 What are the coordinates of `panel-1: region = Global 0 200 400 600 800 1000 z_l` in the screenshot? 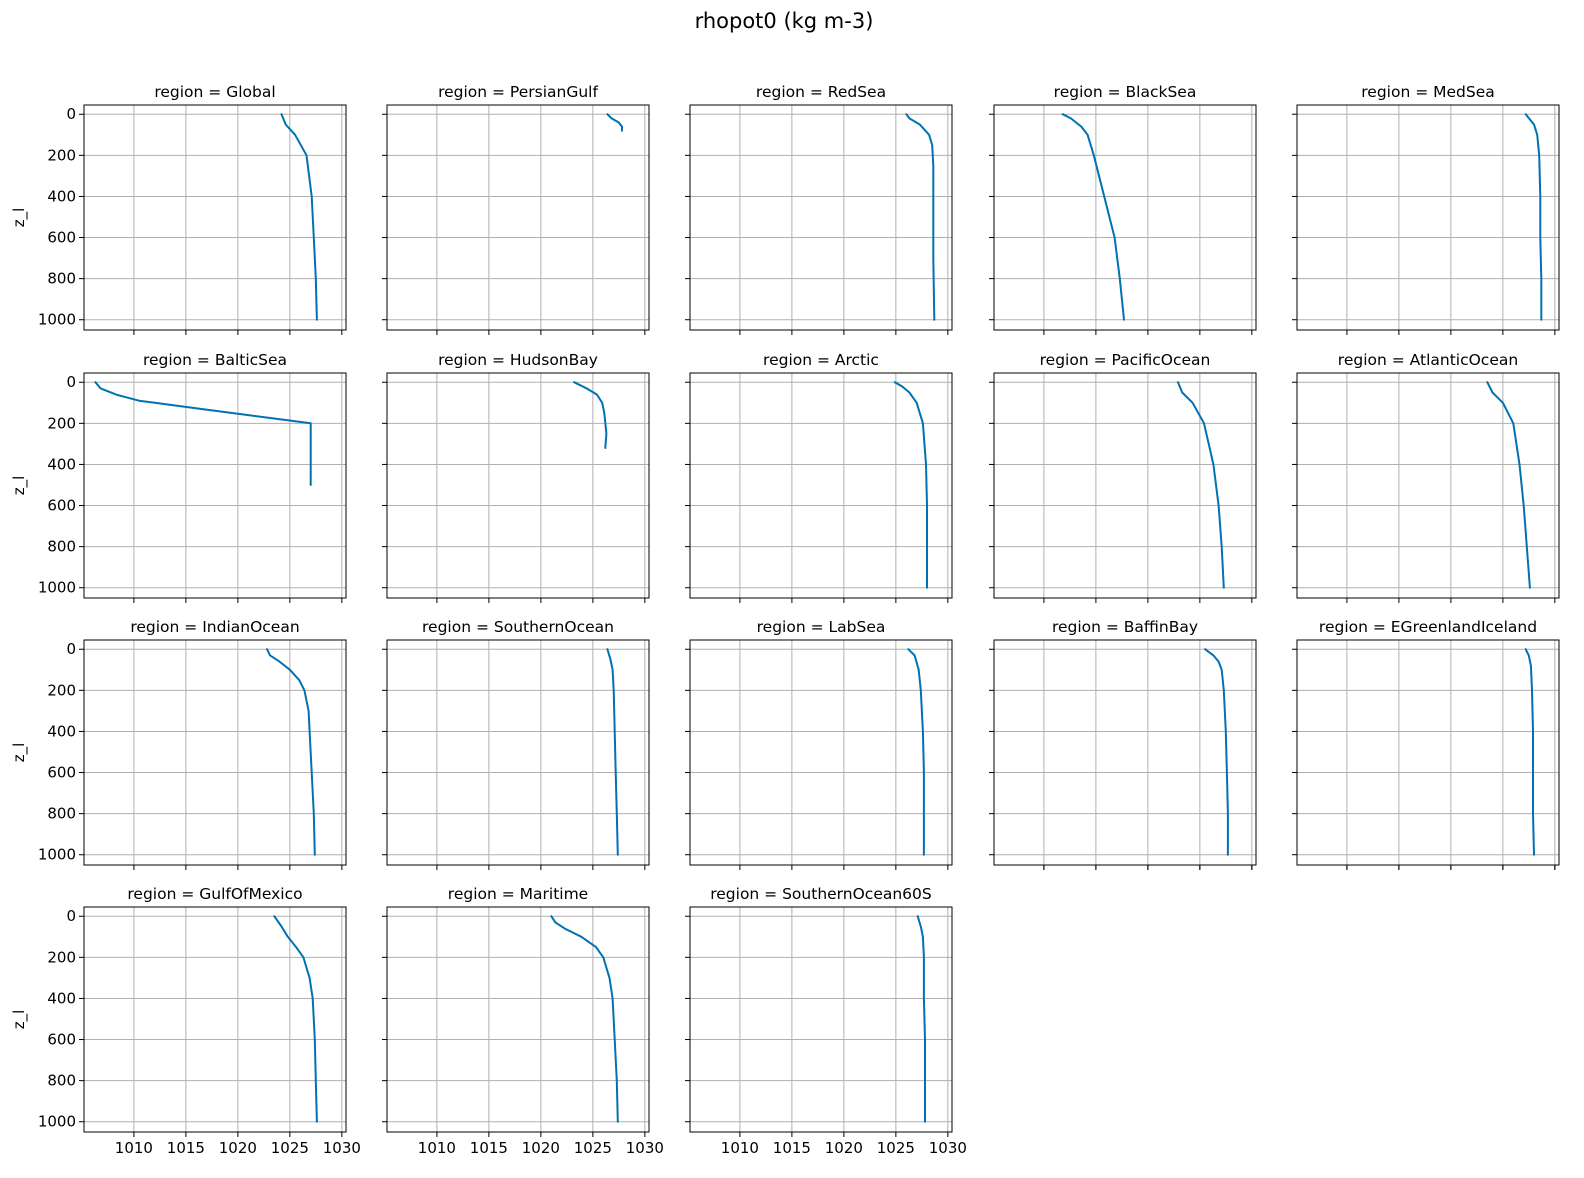 It's located at (178, 209).